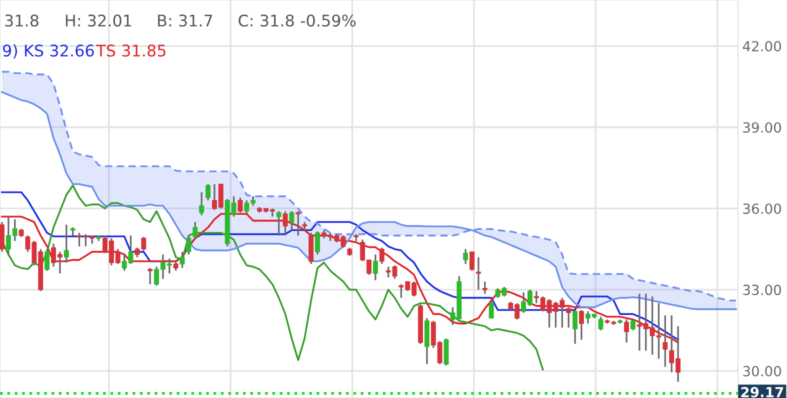 This screenshot has width=787, height=398. Describe the element at coordinates (185, 20) in the screenshot. I see `annotation: B: 31.7` at that location.